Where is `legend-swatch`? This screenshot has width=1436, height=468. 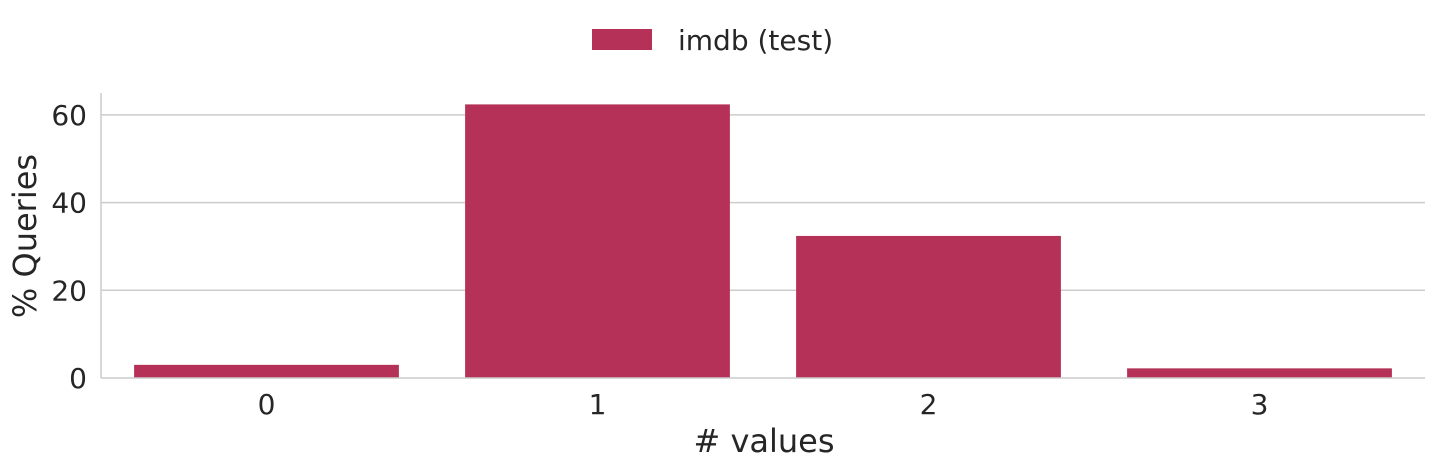 legend-swatch is located at coordinates (622, 39).